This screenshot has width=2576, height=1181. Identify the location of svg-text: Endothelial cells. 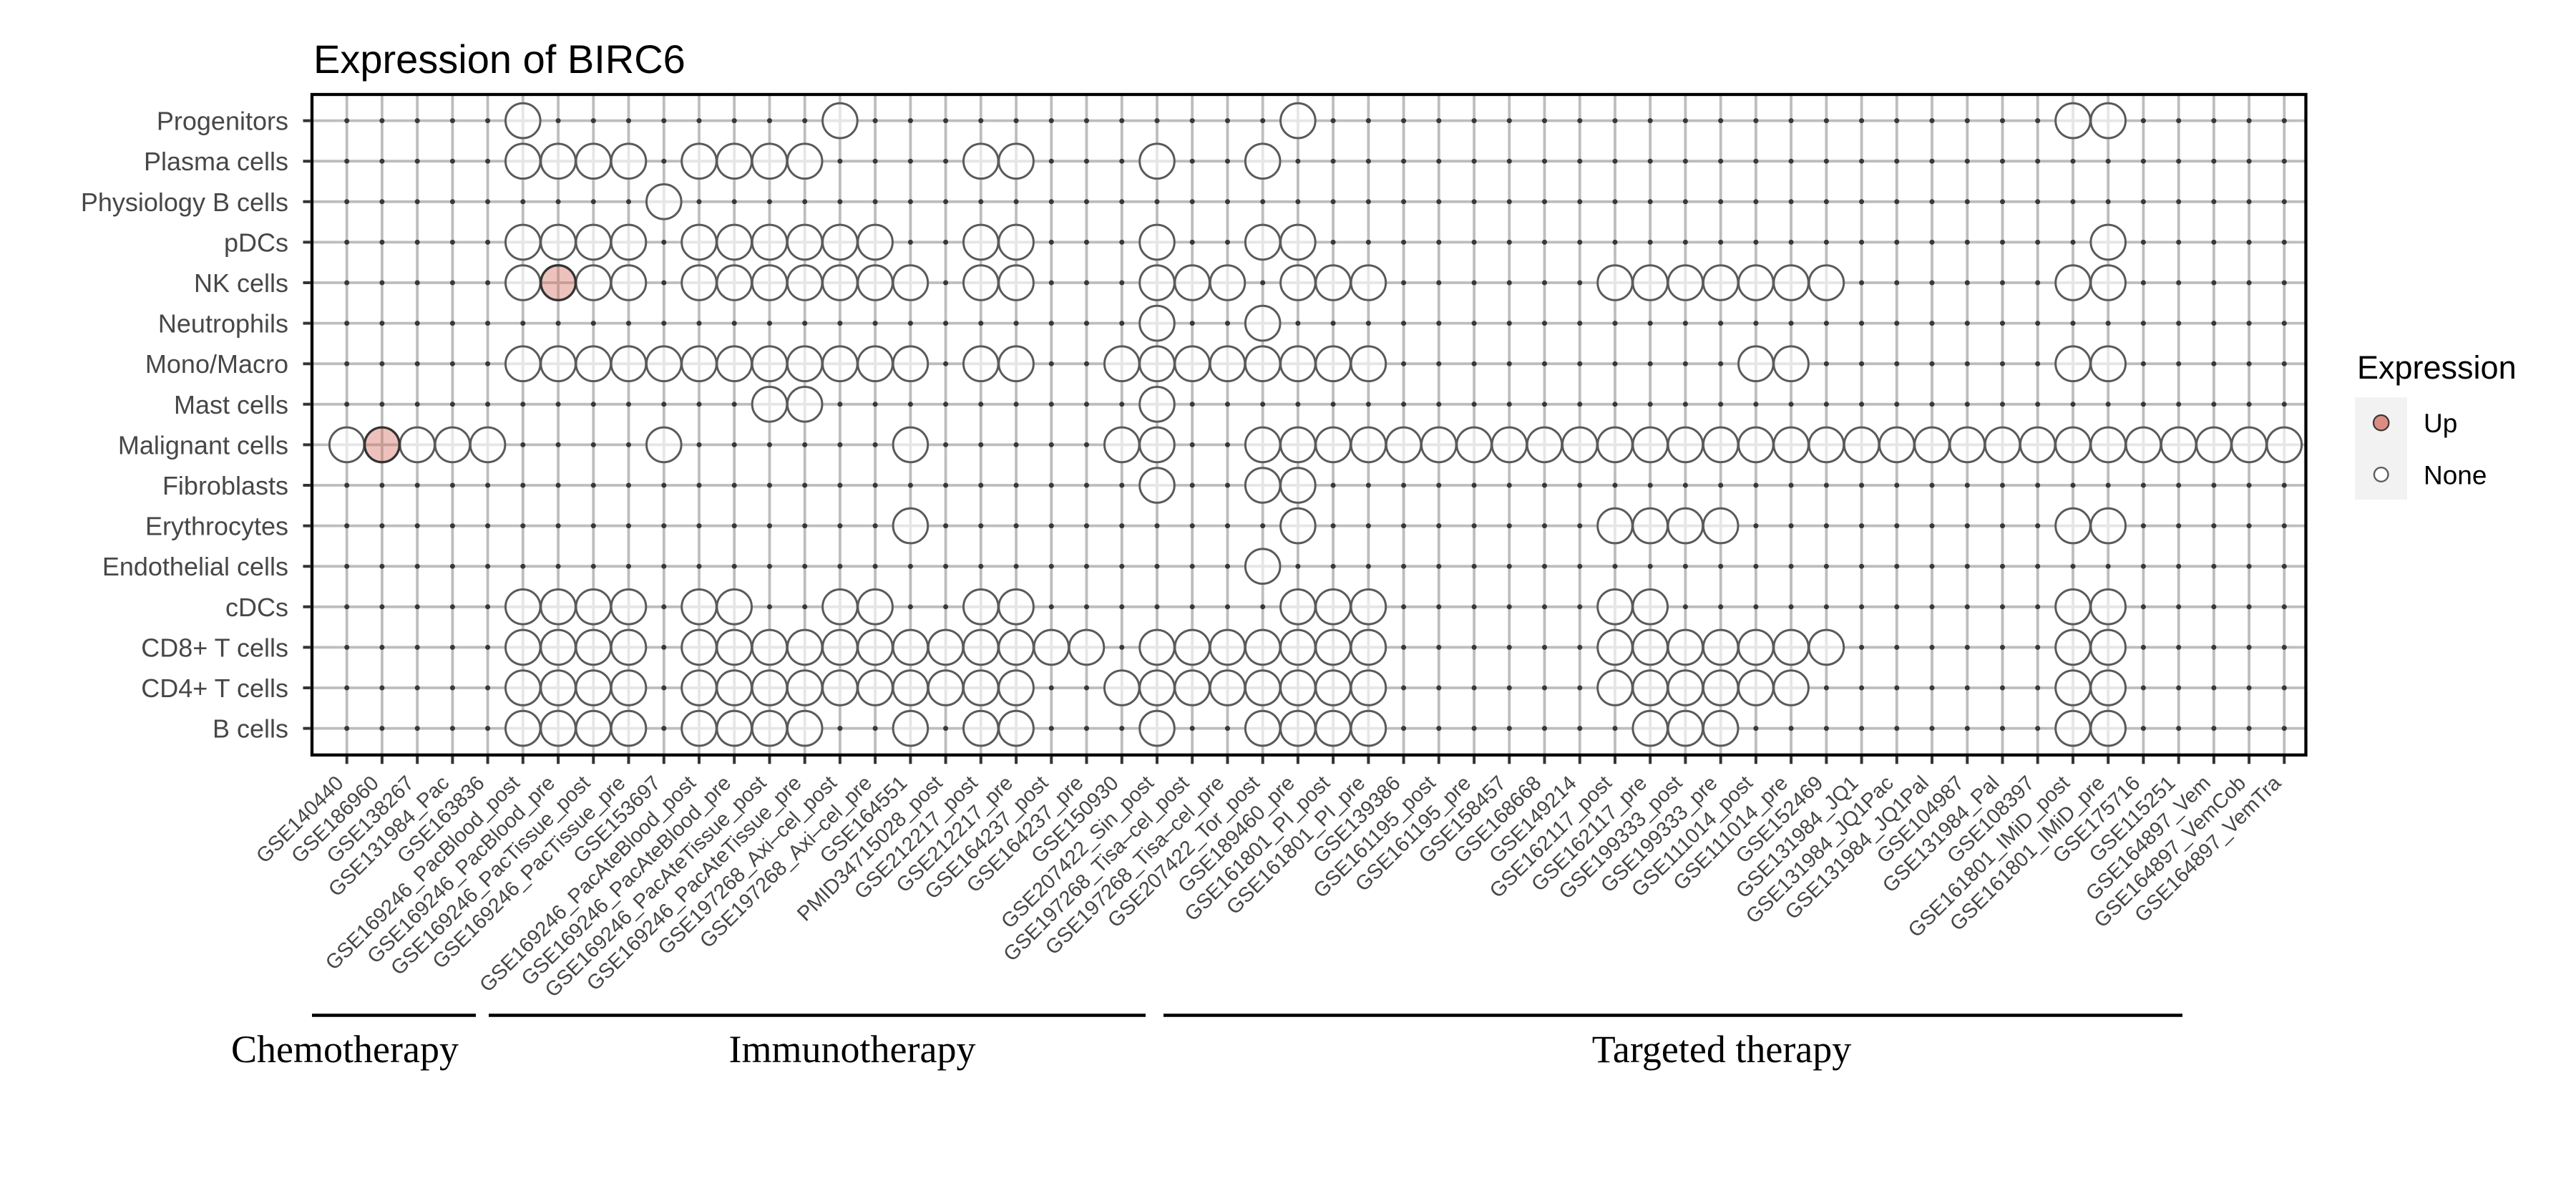
(195, 566).